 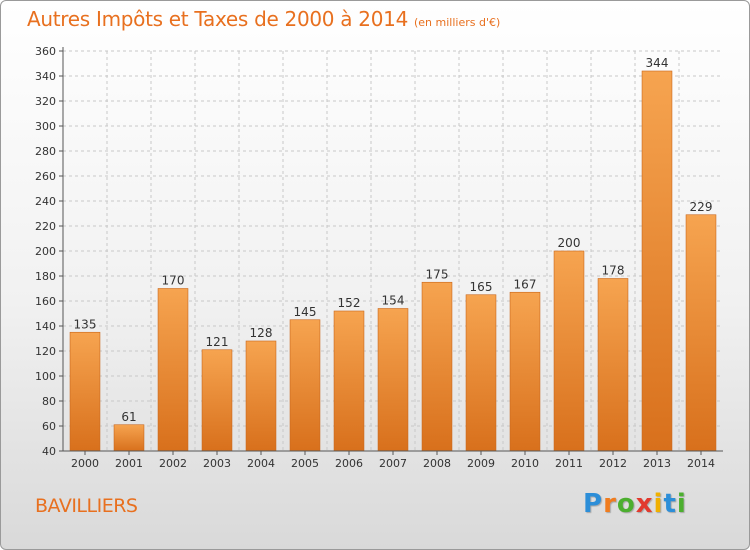 What do you see at coordinates (349, 303) in the screenshot?
I see `bar-value-label: 152` at bounding box center [349, 303].